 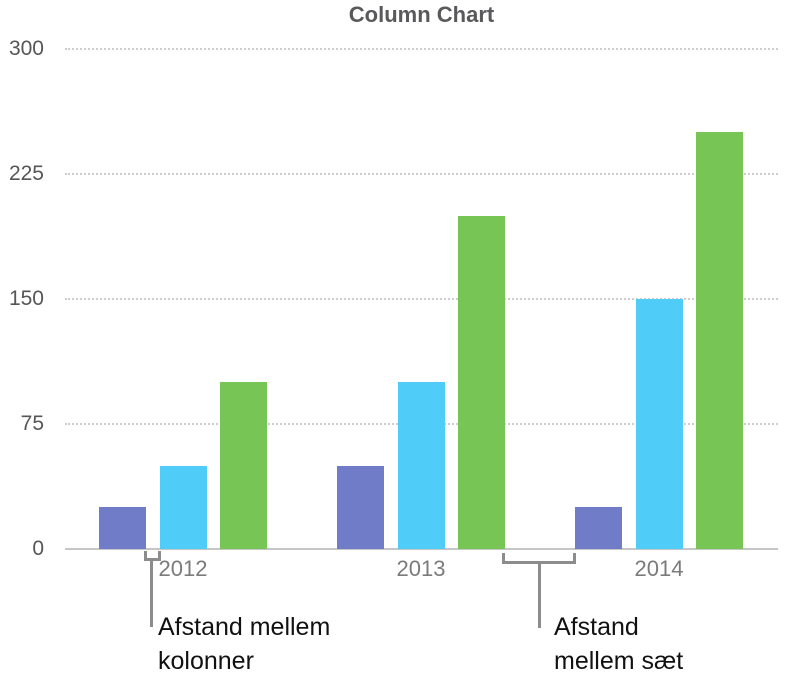 I want to click on y-axis-label: 150, so click(x=26, y=298).